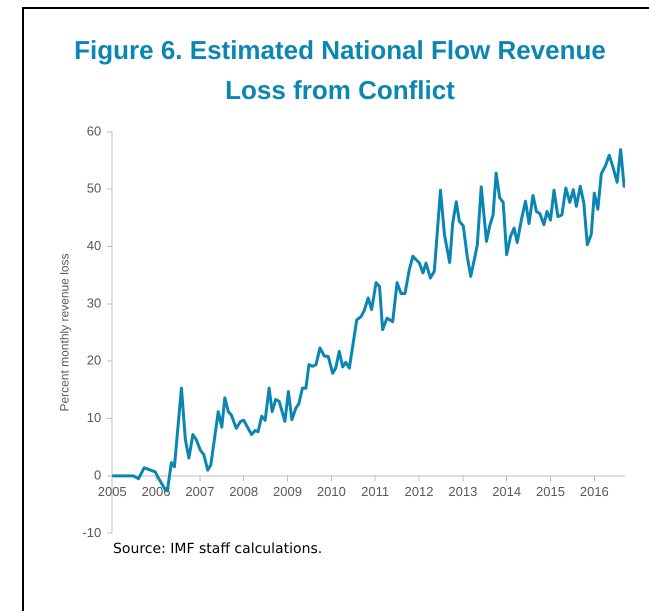  I want to click on x-tick-label: 2008, so click(243, 492).